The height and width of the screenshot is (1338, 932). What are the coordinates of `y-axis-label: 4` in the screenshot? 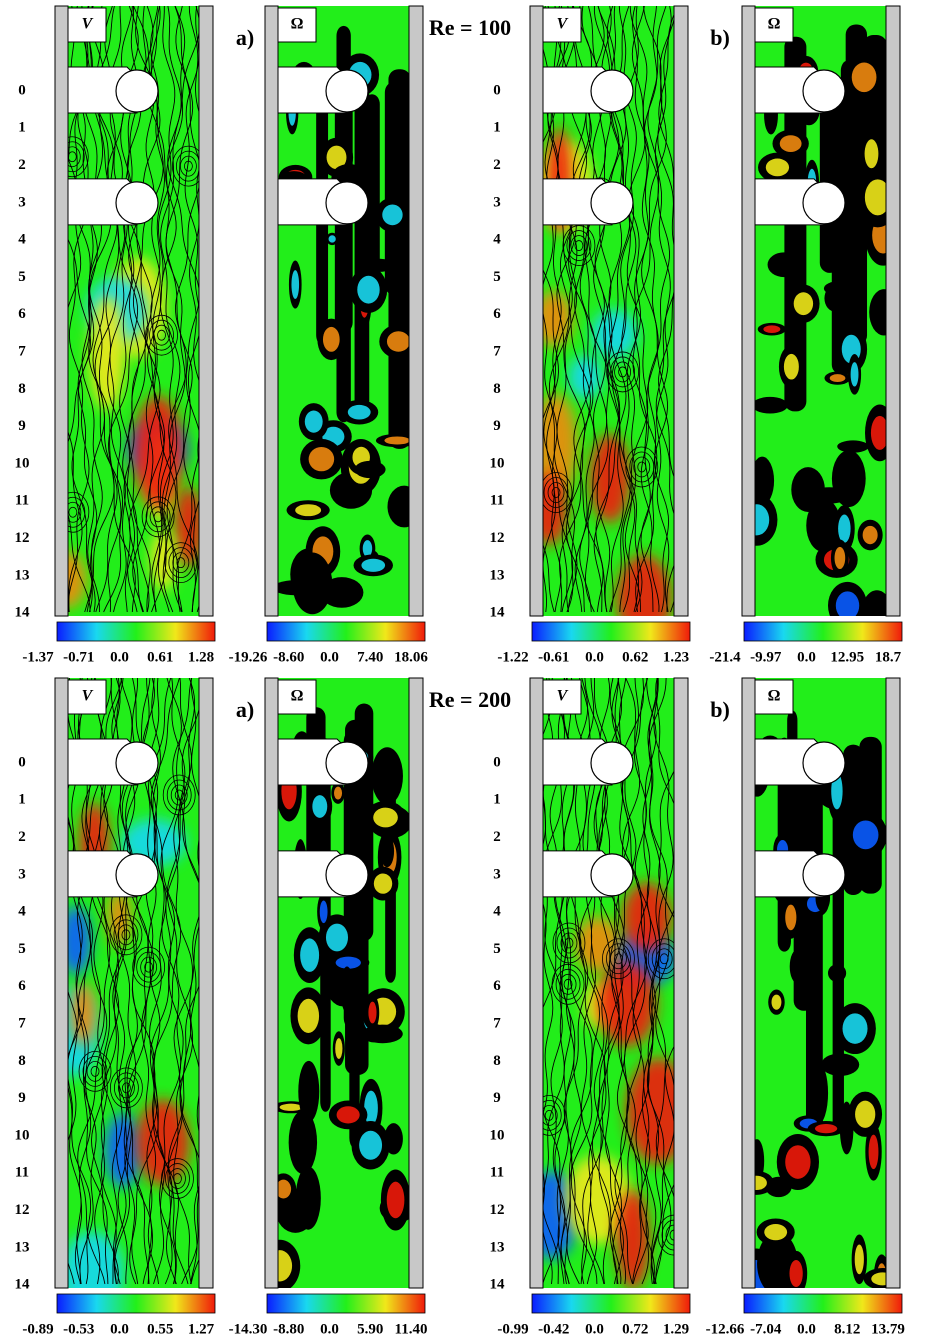 It's located at (497, 912).